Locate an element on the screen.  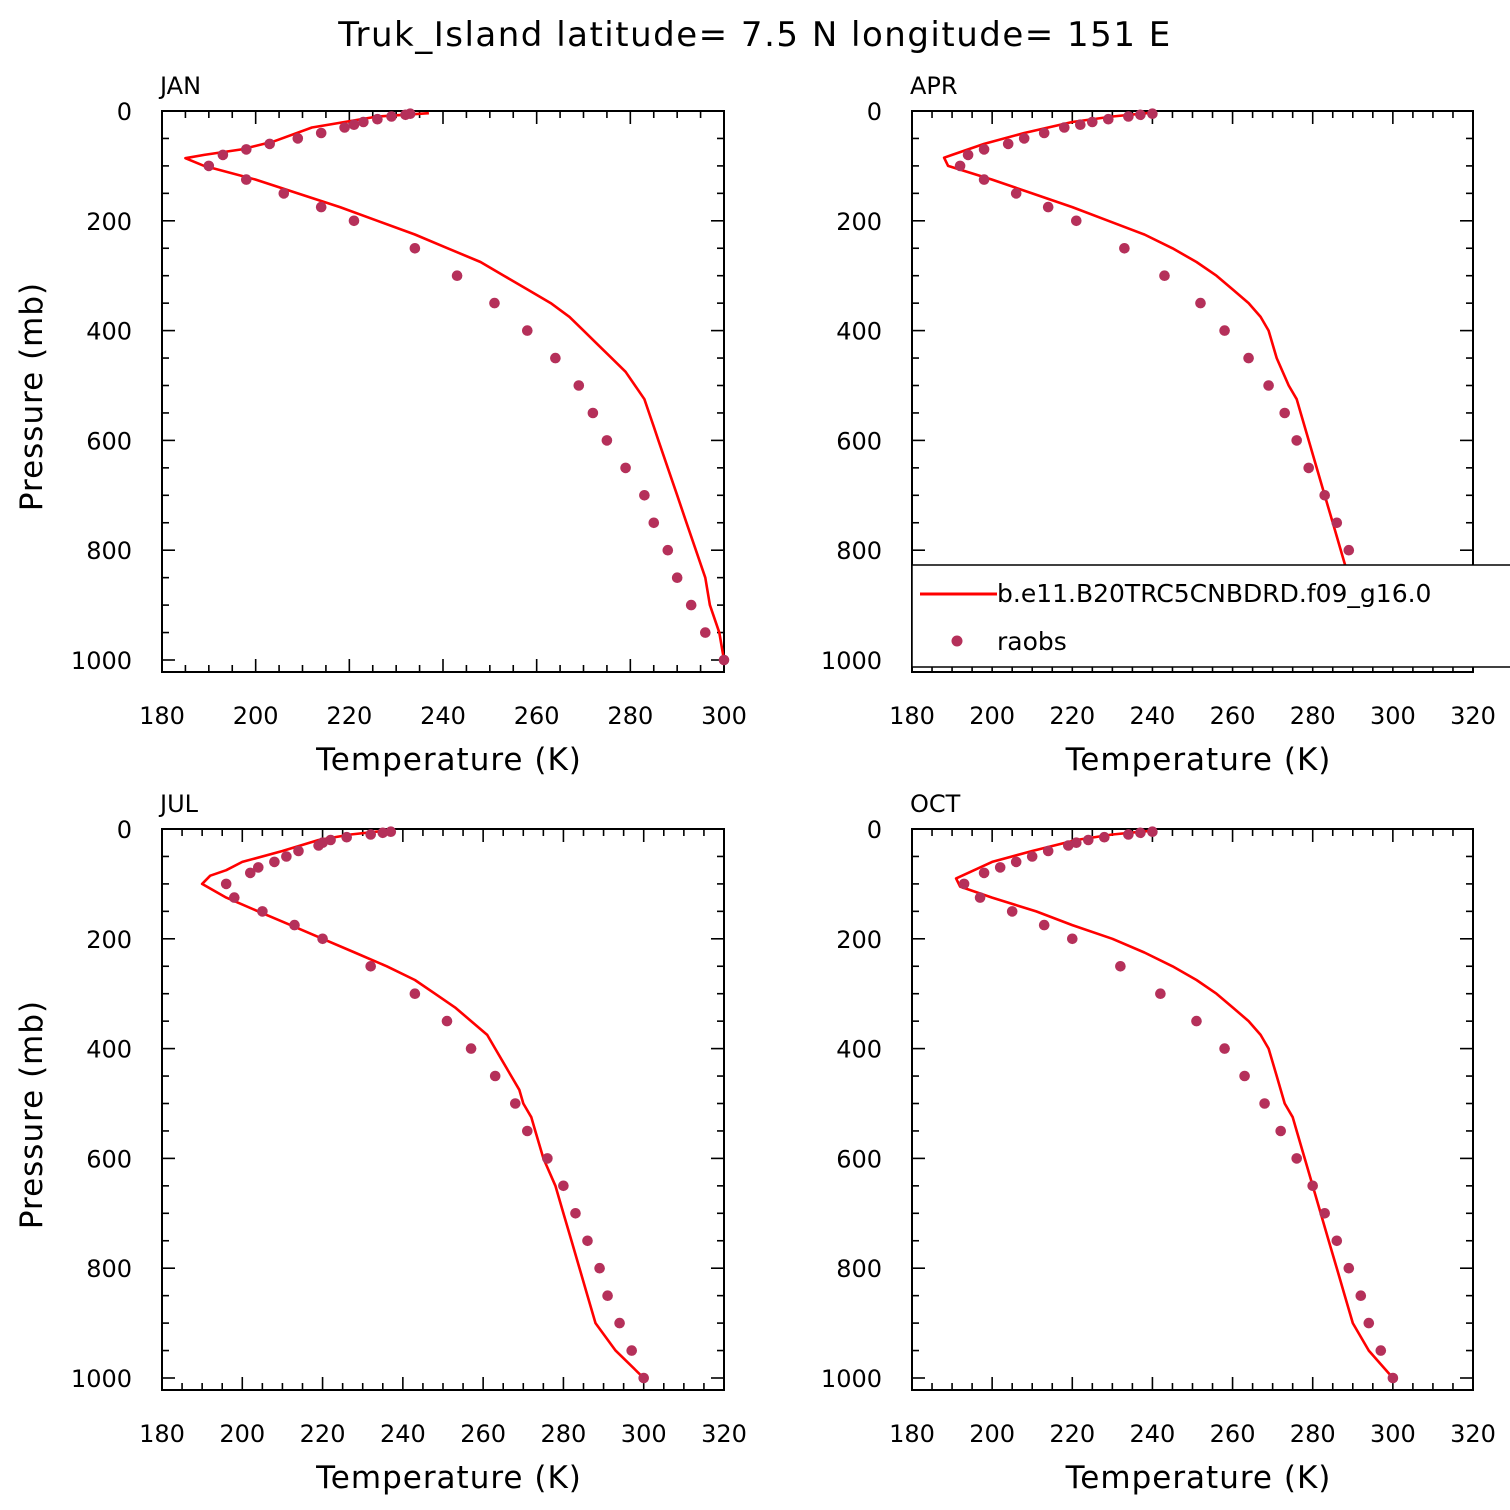
y-tick-label: 800 is located at coordinates (859, 1269).